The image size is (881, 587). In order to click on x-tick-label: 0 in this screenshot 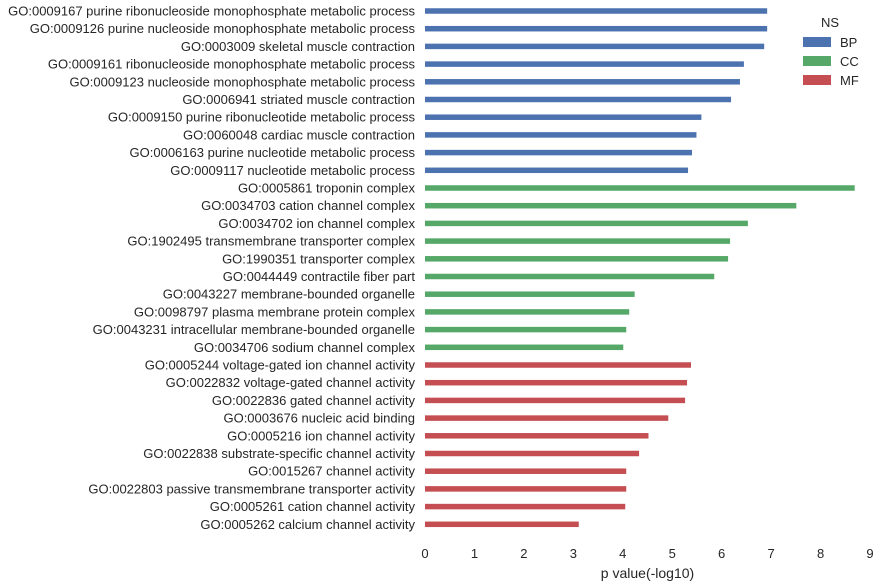, I will do `click(424, 553)`.